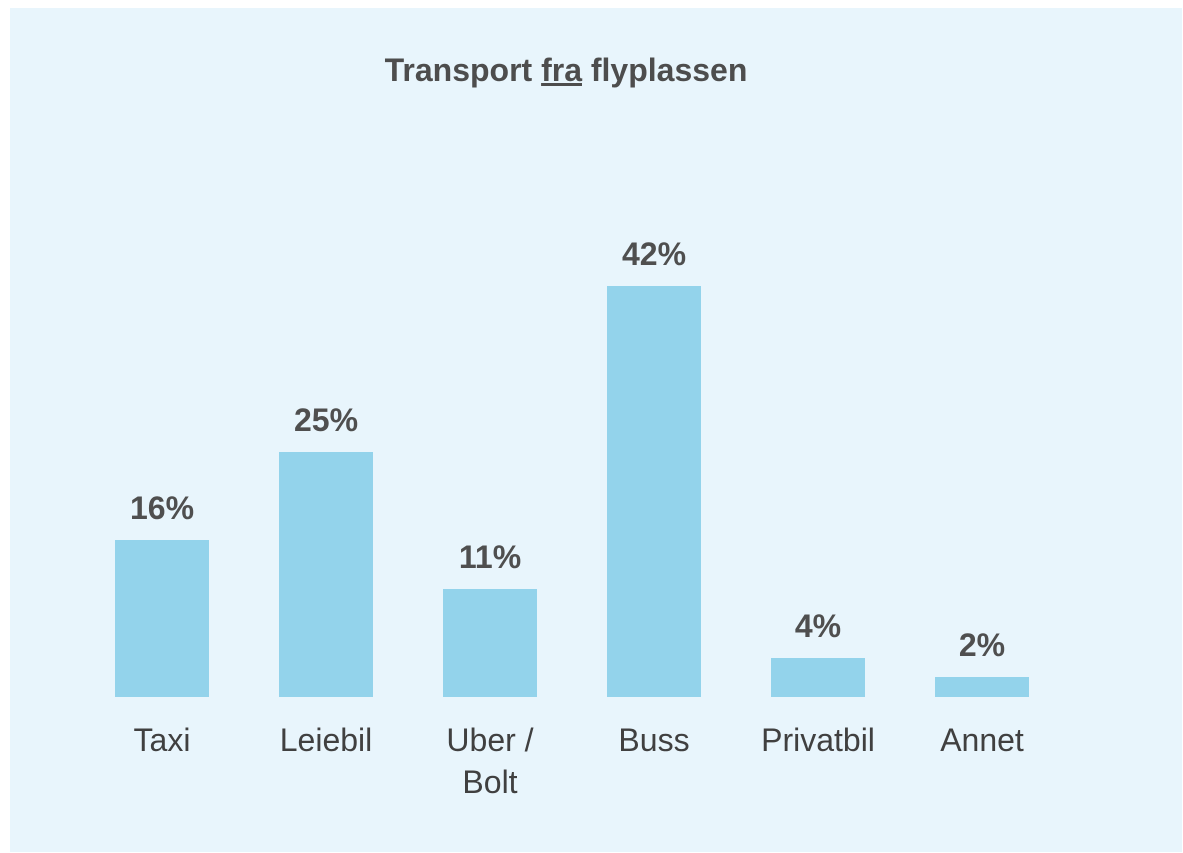 Image resolution: width=1183 pixels, height=853 pixels. Describe the element at coordinates (490, 761) in the screenshot. I see `x-tick-label: Uber / Bolt` at that location.